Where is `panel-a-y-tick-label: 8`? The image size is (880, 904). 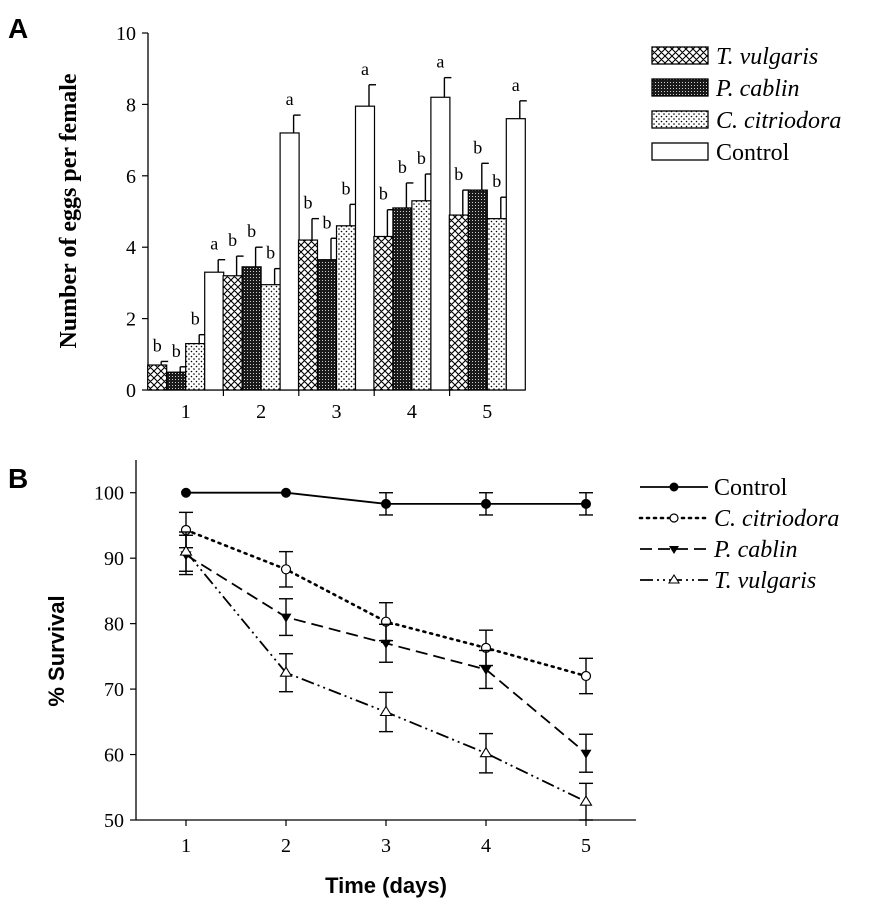 panel-a-y-tick-label: 8 is located at coordinates (131, 105).